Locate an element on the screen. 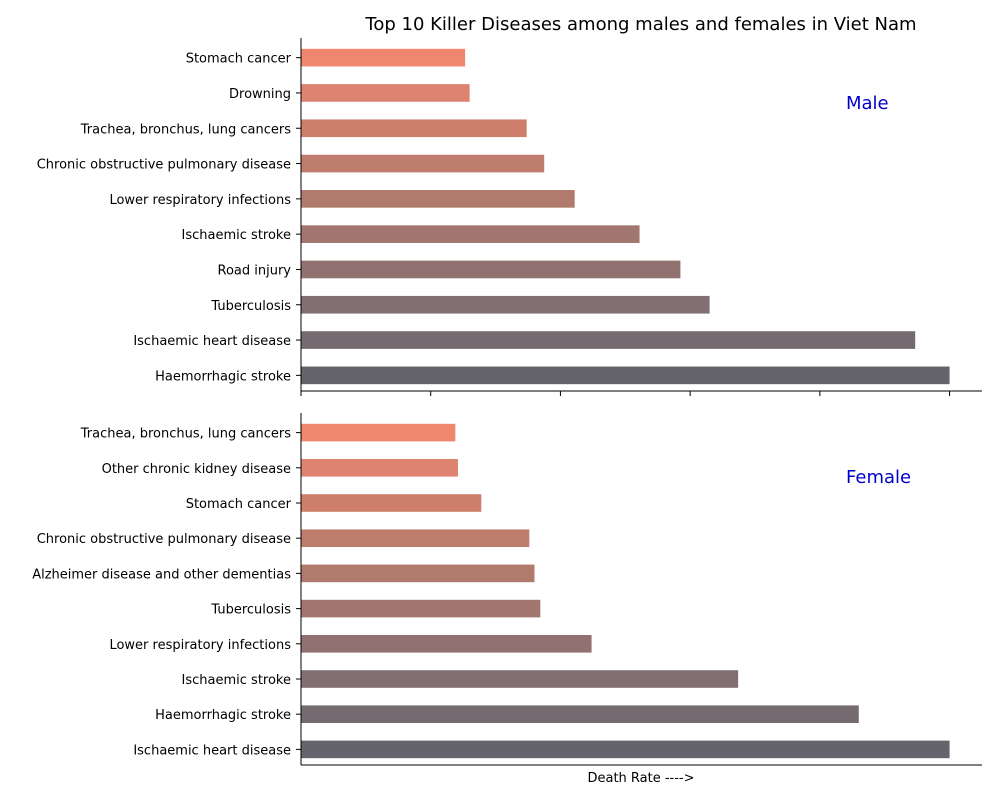 The width and height of the screenshot is (1000, 800). female-category-label: Trachea, bronchus, lung cancers is located at coordinates (185, 434).